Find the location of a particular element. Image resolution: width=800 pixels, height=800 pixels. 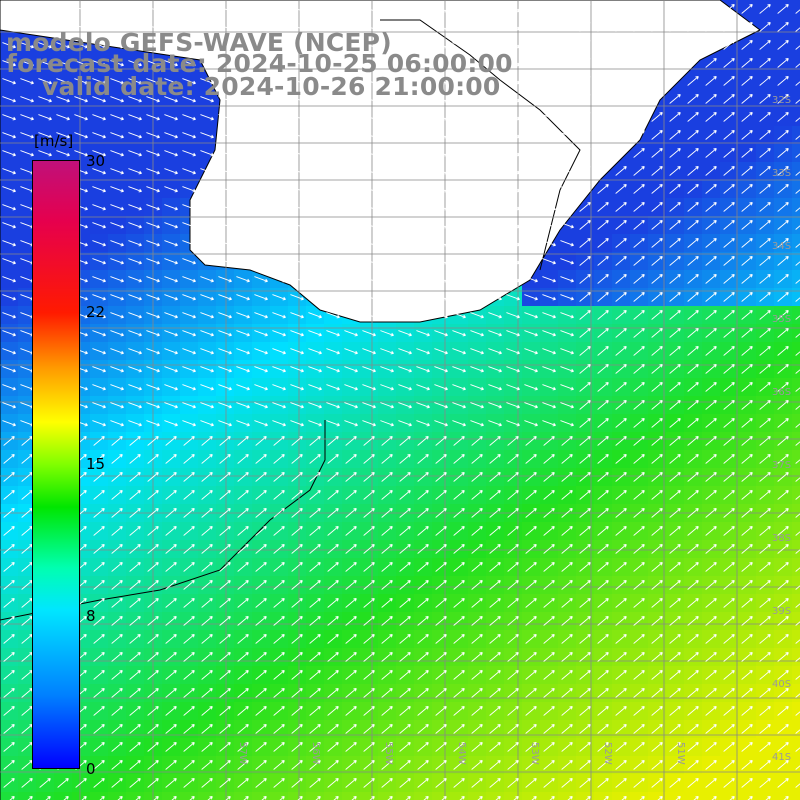

lat-label: 36S is located at coordinates (782, 392).